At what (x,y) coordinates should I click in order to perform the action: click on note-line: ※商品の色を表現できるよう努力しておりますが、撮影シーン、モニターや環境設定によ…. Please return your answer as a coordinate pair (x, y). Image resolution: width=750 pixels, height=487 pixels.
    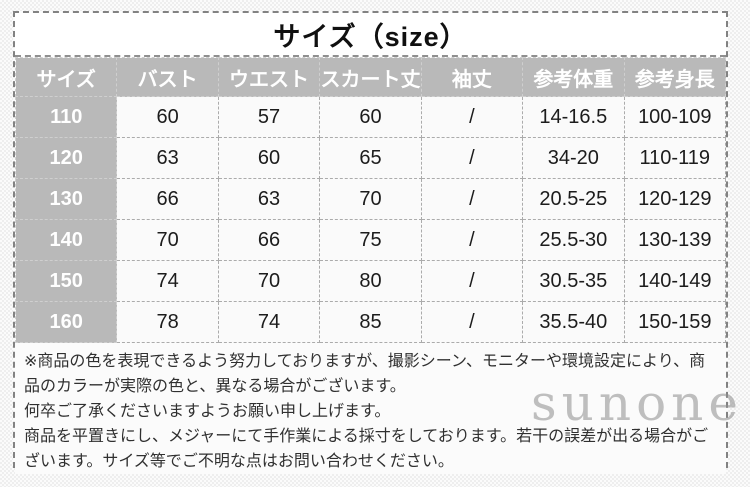
    Looking at the image, I should click on (365, 374).